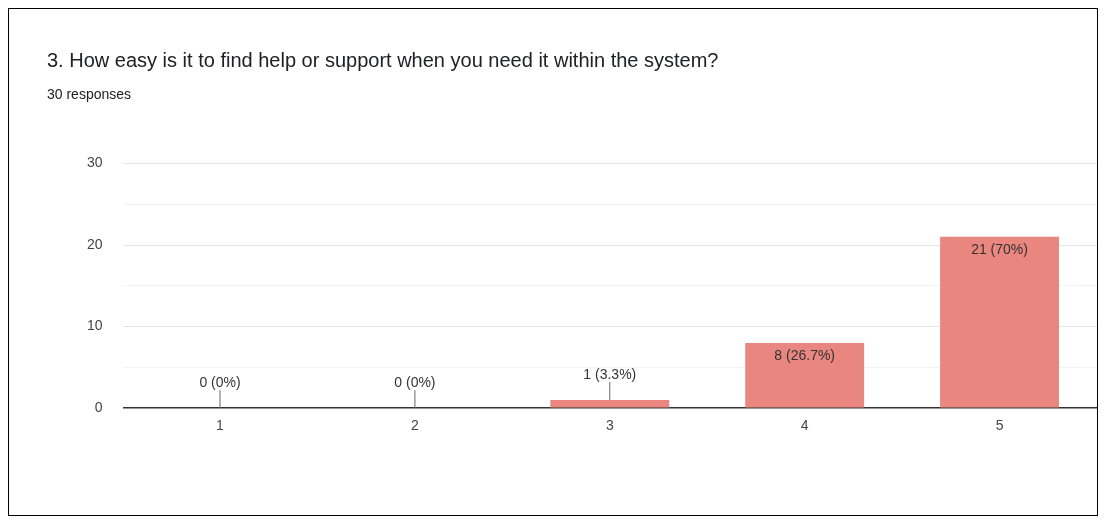  Describe the element at coordinates (610, 373) in the screenshot. I see `data-label: 1 (3.3%)` at that location.